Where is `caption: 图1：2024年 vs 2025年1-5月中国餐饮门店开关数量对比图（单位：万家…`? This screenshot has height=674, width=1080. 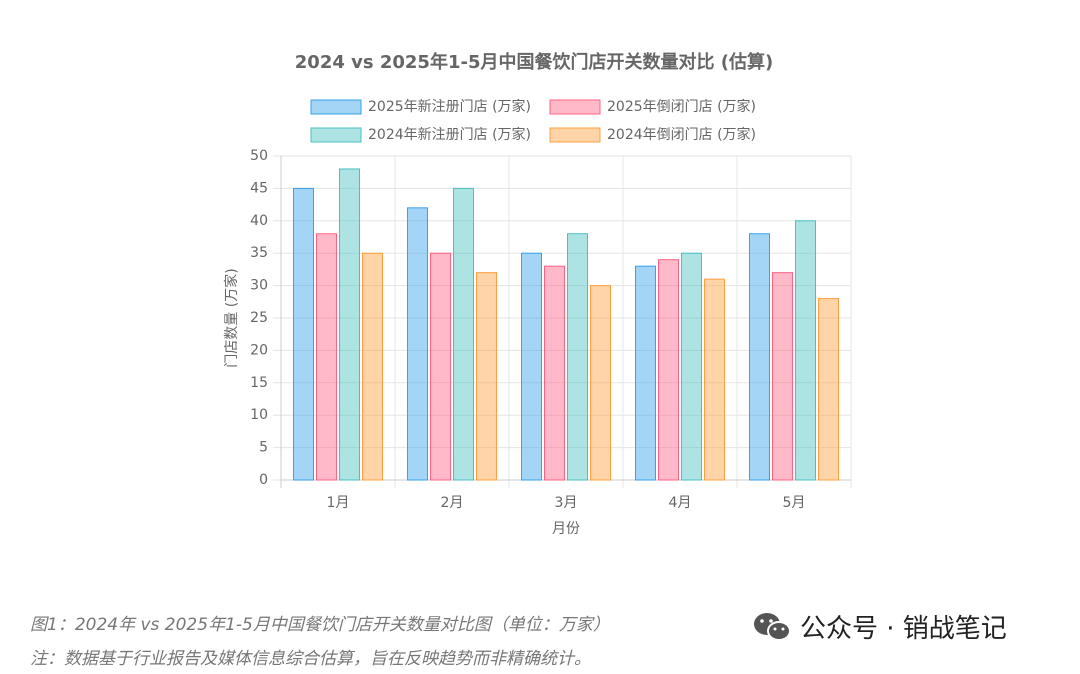
caption: 图1：2024年 vs 2025年1-5月中国餐饮门店开关数量对比图（单位：万家… is located at coordinates (320, 625).